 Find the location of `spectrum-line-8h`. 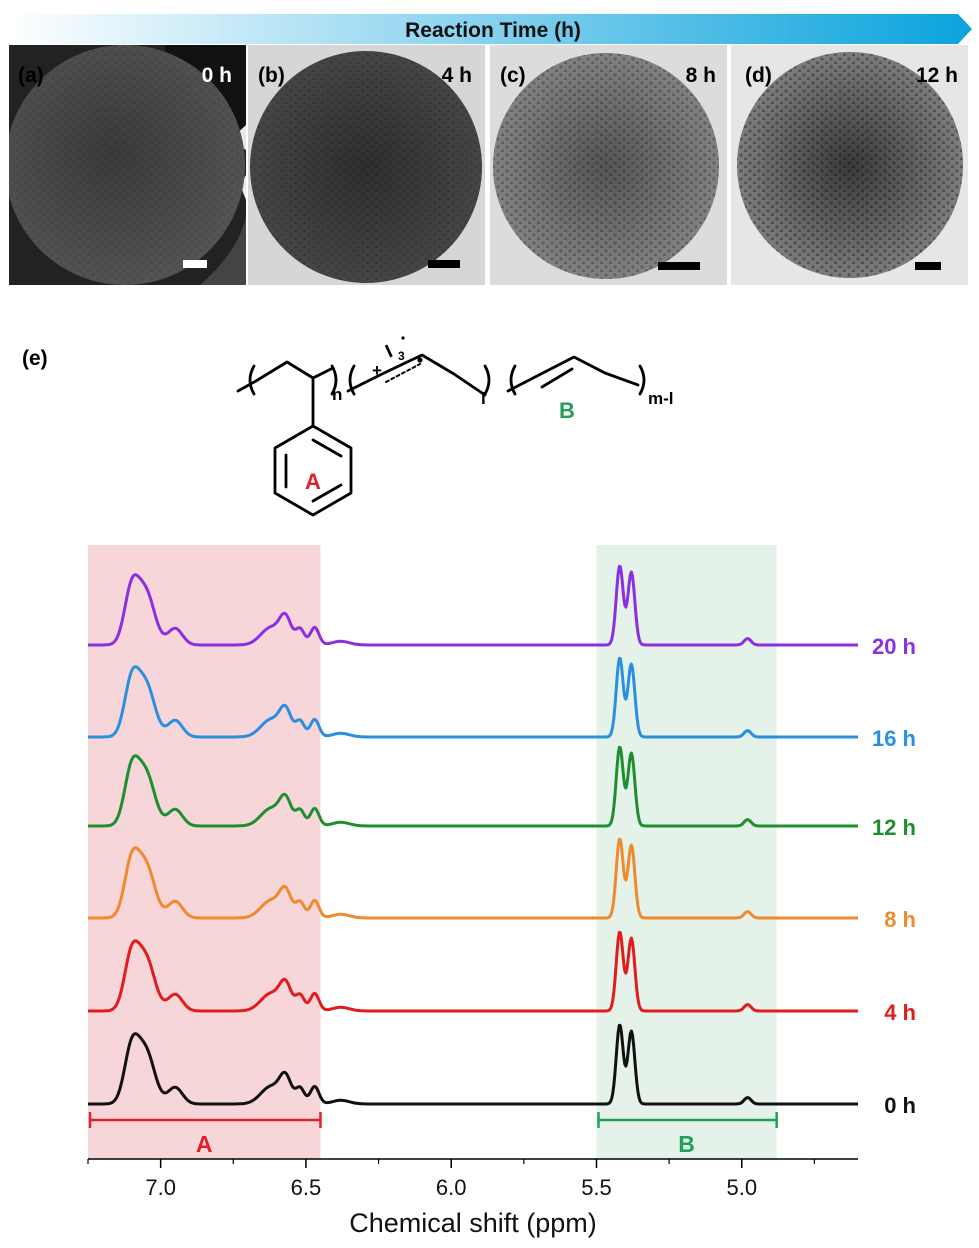

spectrum-line-8h is located at coordinates (473, 878).